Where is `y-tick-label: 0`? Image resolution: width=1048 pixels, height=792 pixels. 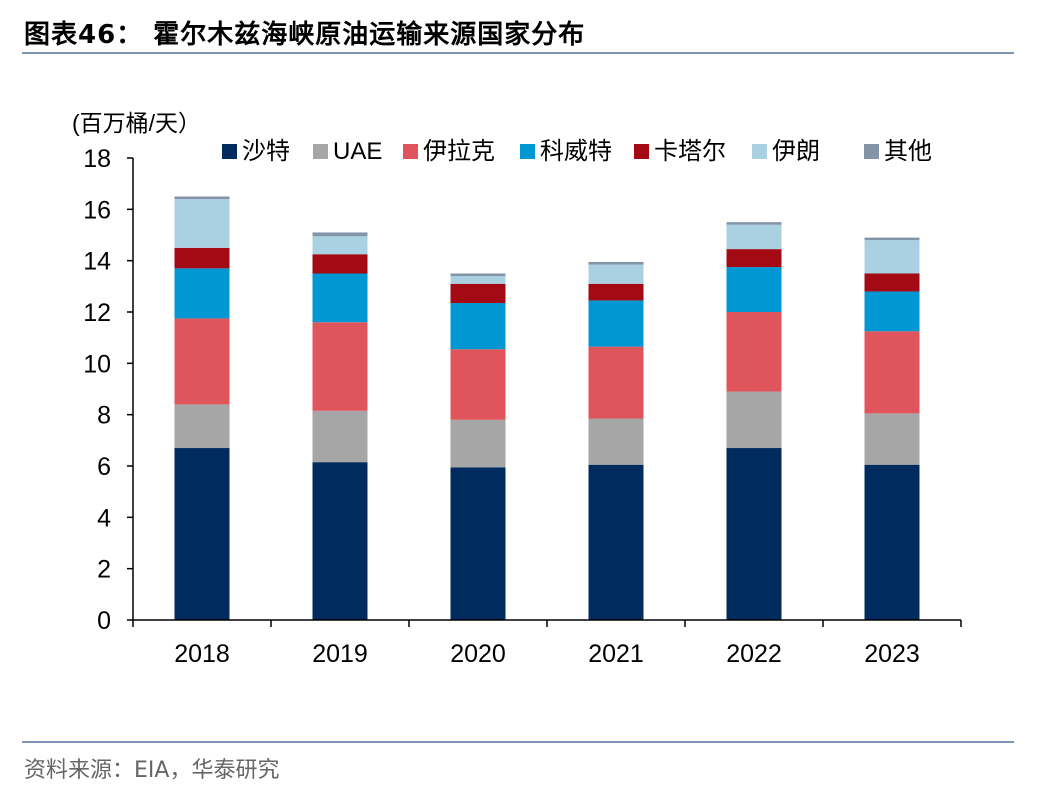 y-tick-label: 0 is located at coordinates (104, 621).